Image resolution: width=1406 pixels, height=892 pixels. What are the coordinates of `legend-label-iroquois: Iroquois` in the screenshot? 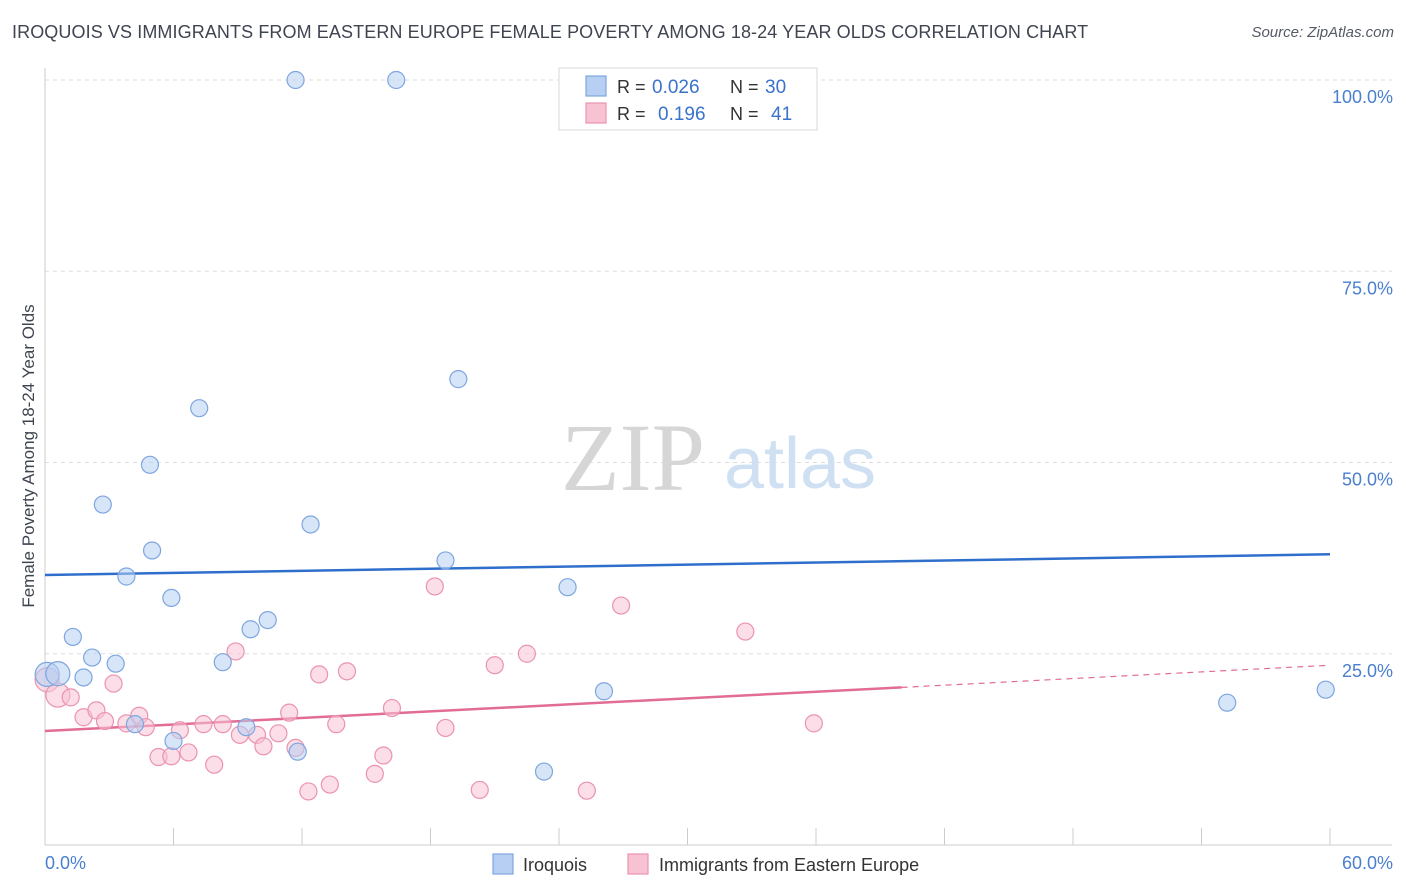 It's located at (555, 865).